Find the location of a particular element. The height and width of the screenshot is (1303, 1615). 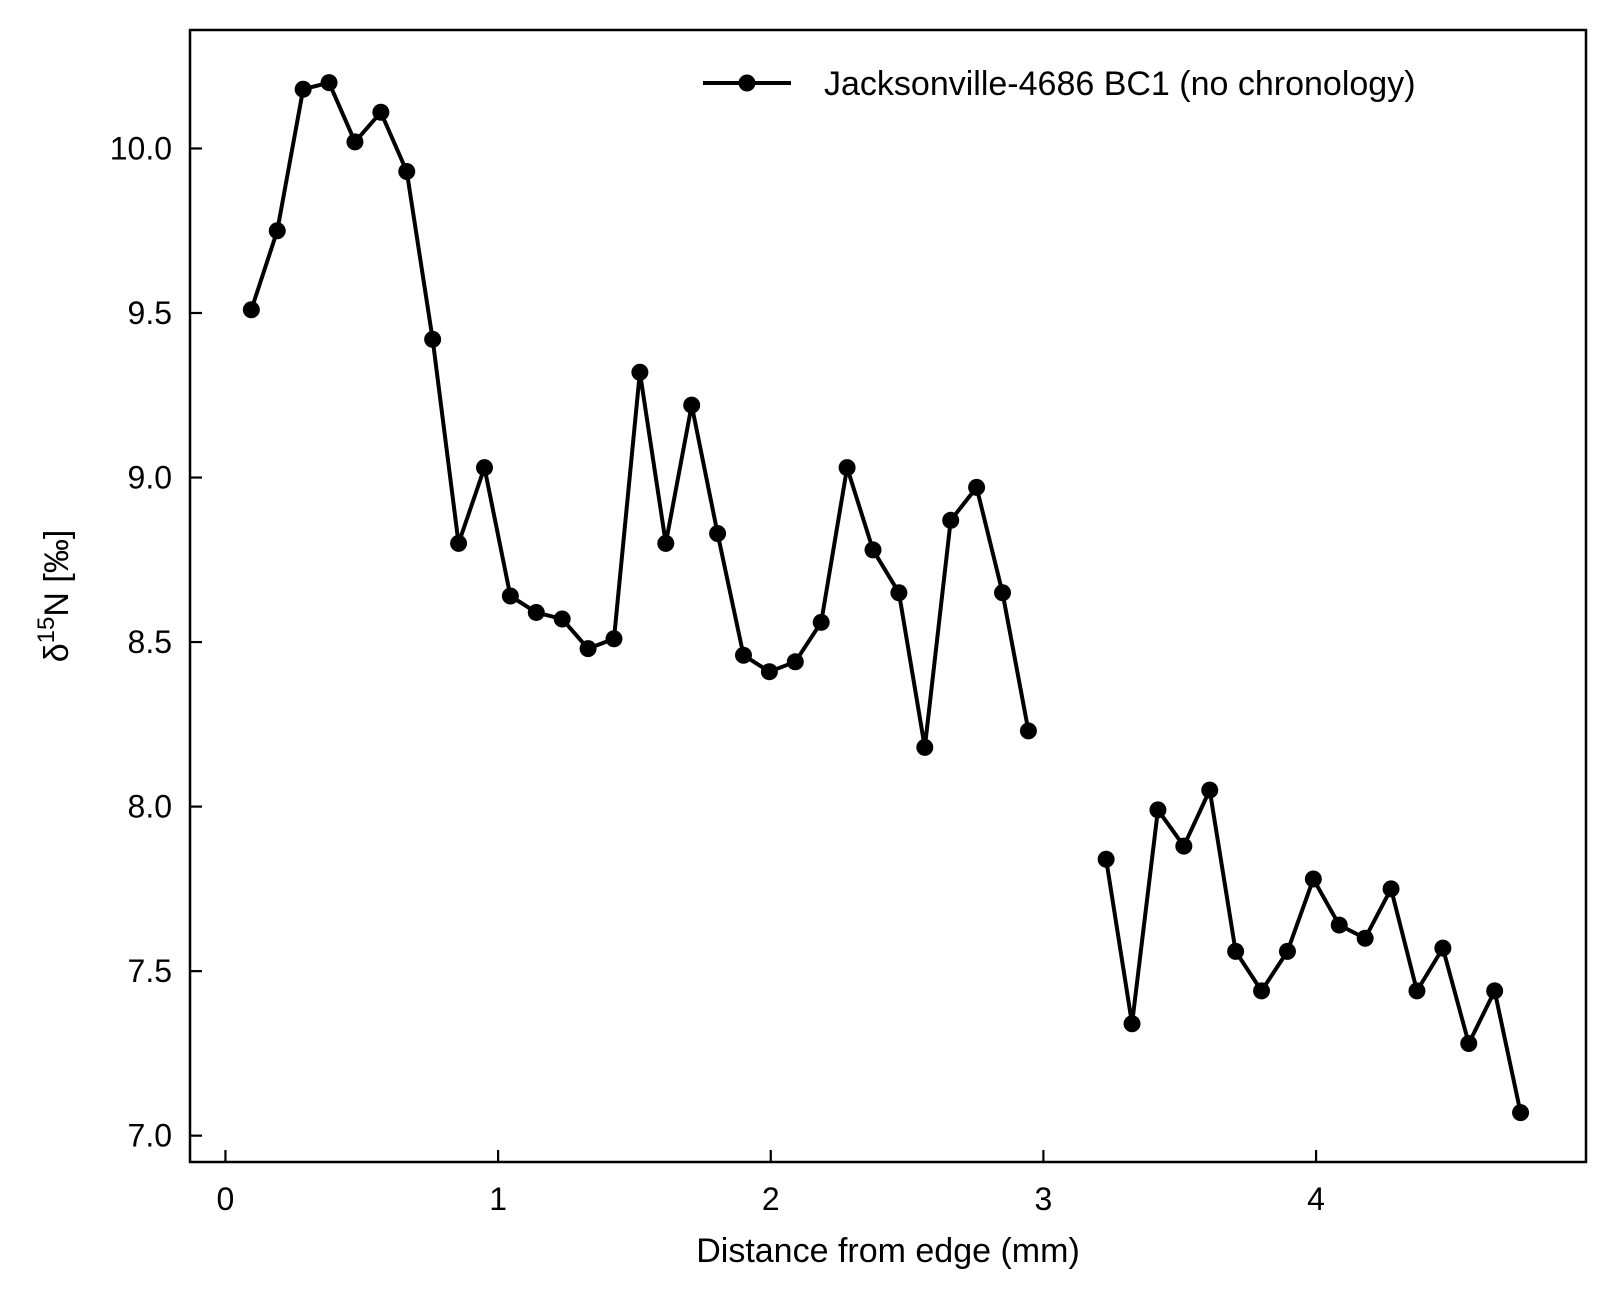

y-axis: 7.0 7.5 8.0 8.5 9.0 9.5 10.0 is located at coordinates (156, 642).